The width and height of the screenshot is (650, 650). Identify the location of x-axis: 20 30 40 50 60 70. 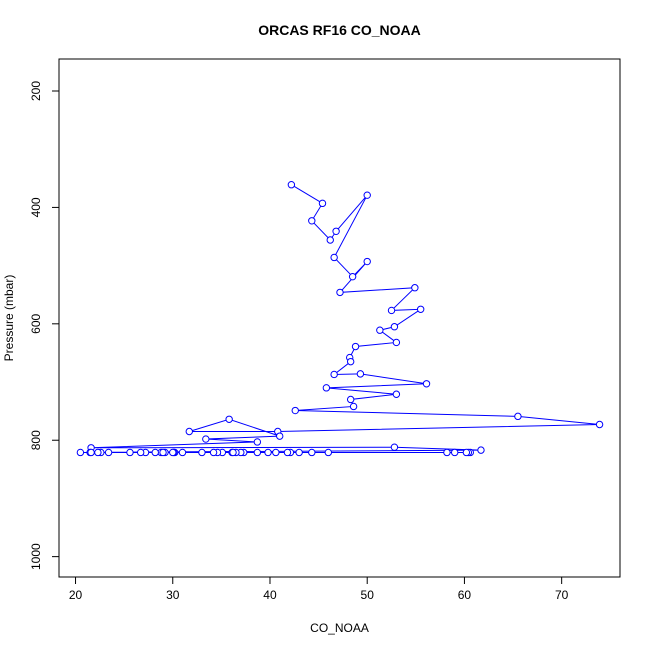
(319, 589).